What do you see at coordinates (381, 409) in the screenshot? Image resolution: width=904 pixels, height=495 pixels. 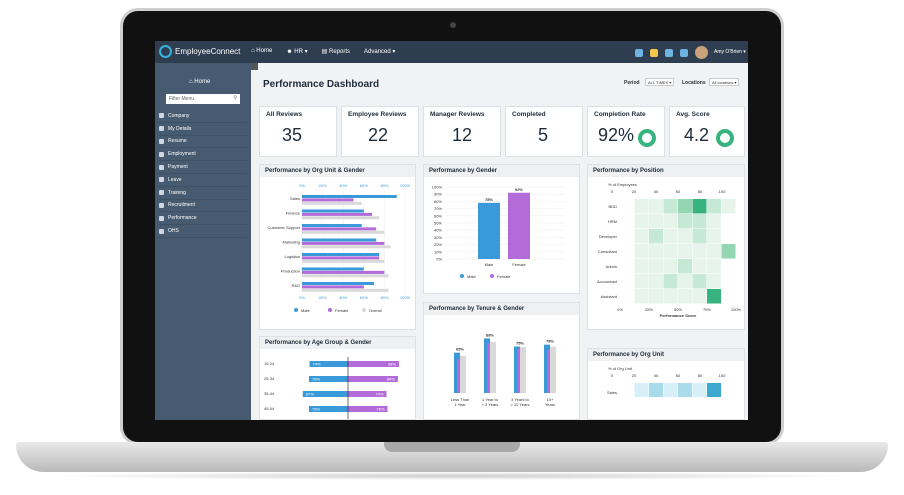 I see `data-label: 76%` at bounding box center [381, 409].